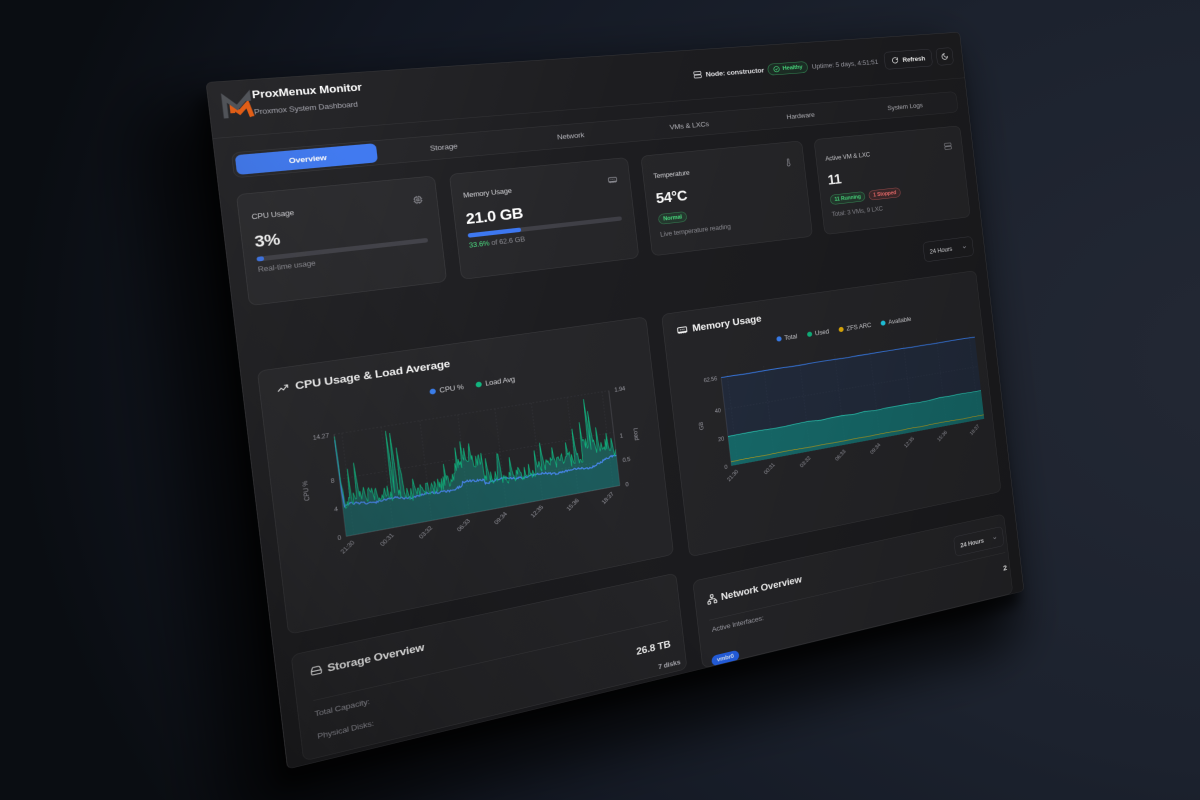 Image resolution: width=1200 pixels, height=800 pixels. What do you see at coordinates (626, 460) in the screenshot?
I see `svg-text: 0.5` at bounding box center [626, 460].